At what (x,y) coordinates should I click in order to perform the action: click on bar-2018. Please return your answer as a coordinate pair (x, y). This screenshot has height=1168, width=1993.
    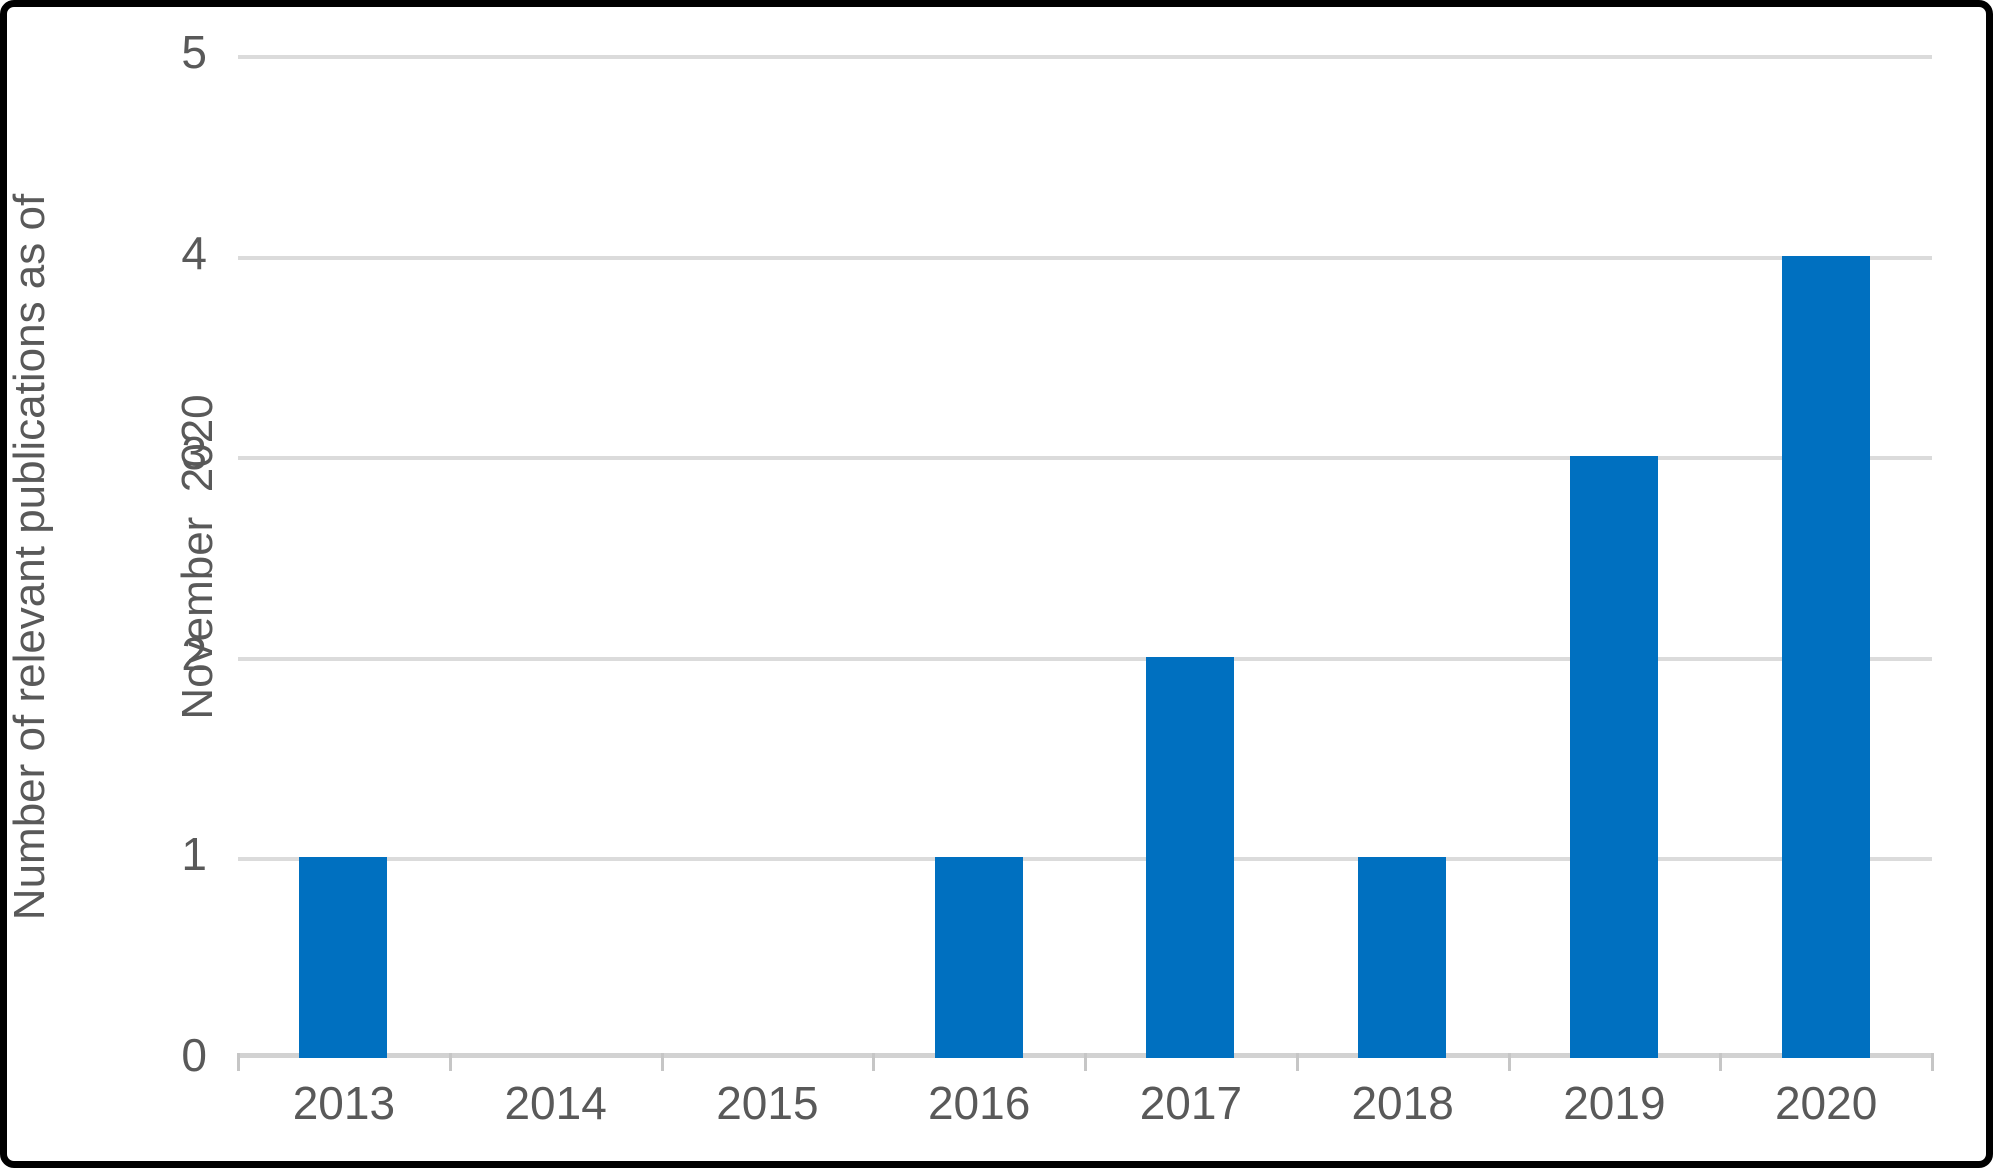
    Looking at the image, I should click on (1402, 957).